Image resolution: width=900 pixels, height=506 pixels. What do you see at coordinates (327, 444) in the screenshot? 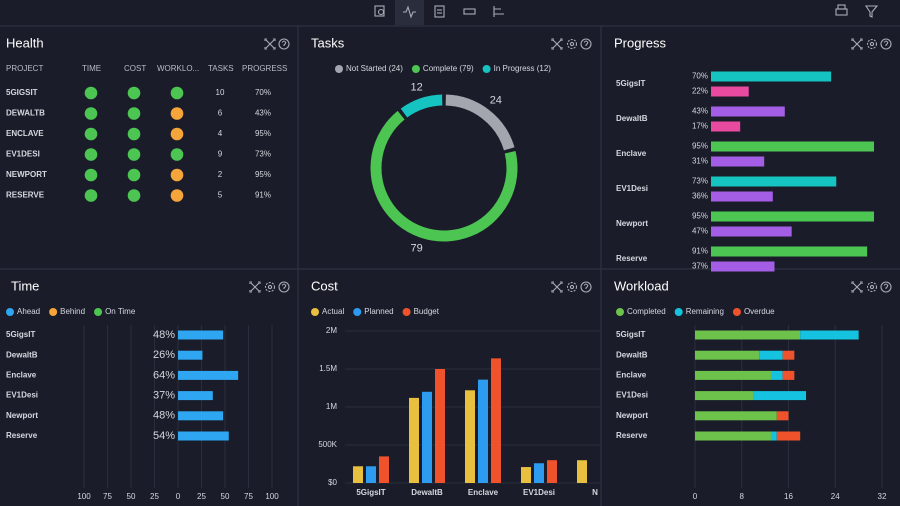
I see `y-tick-label: 500K` at bounding box center [327, 444].